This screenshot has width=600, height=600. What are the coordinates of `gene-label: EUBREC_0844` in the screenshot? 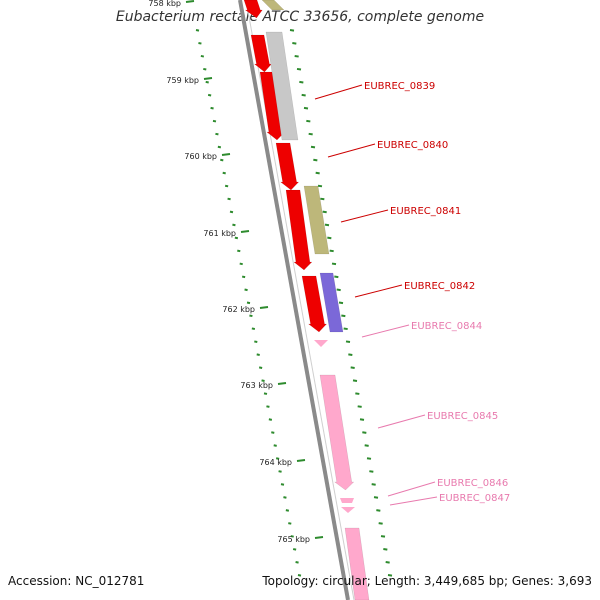 It's located at (446, 326).